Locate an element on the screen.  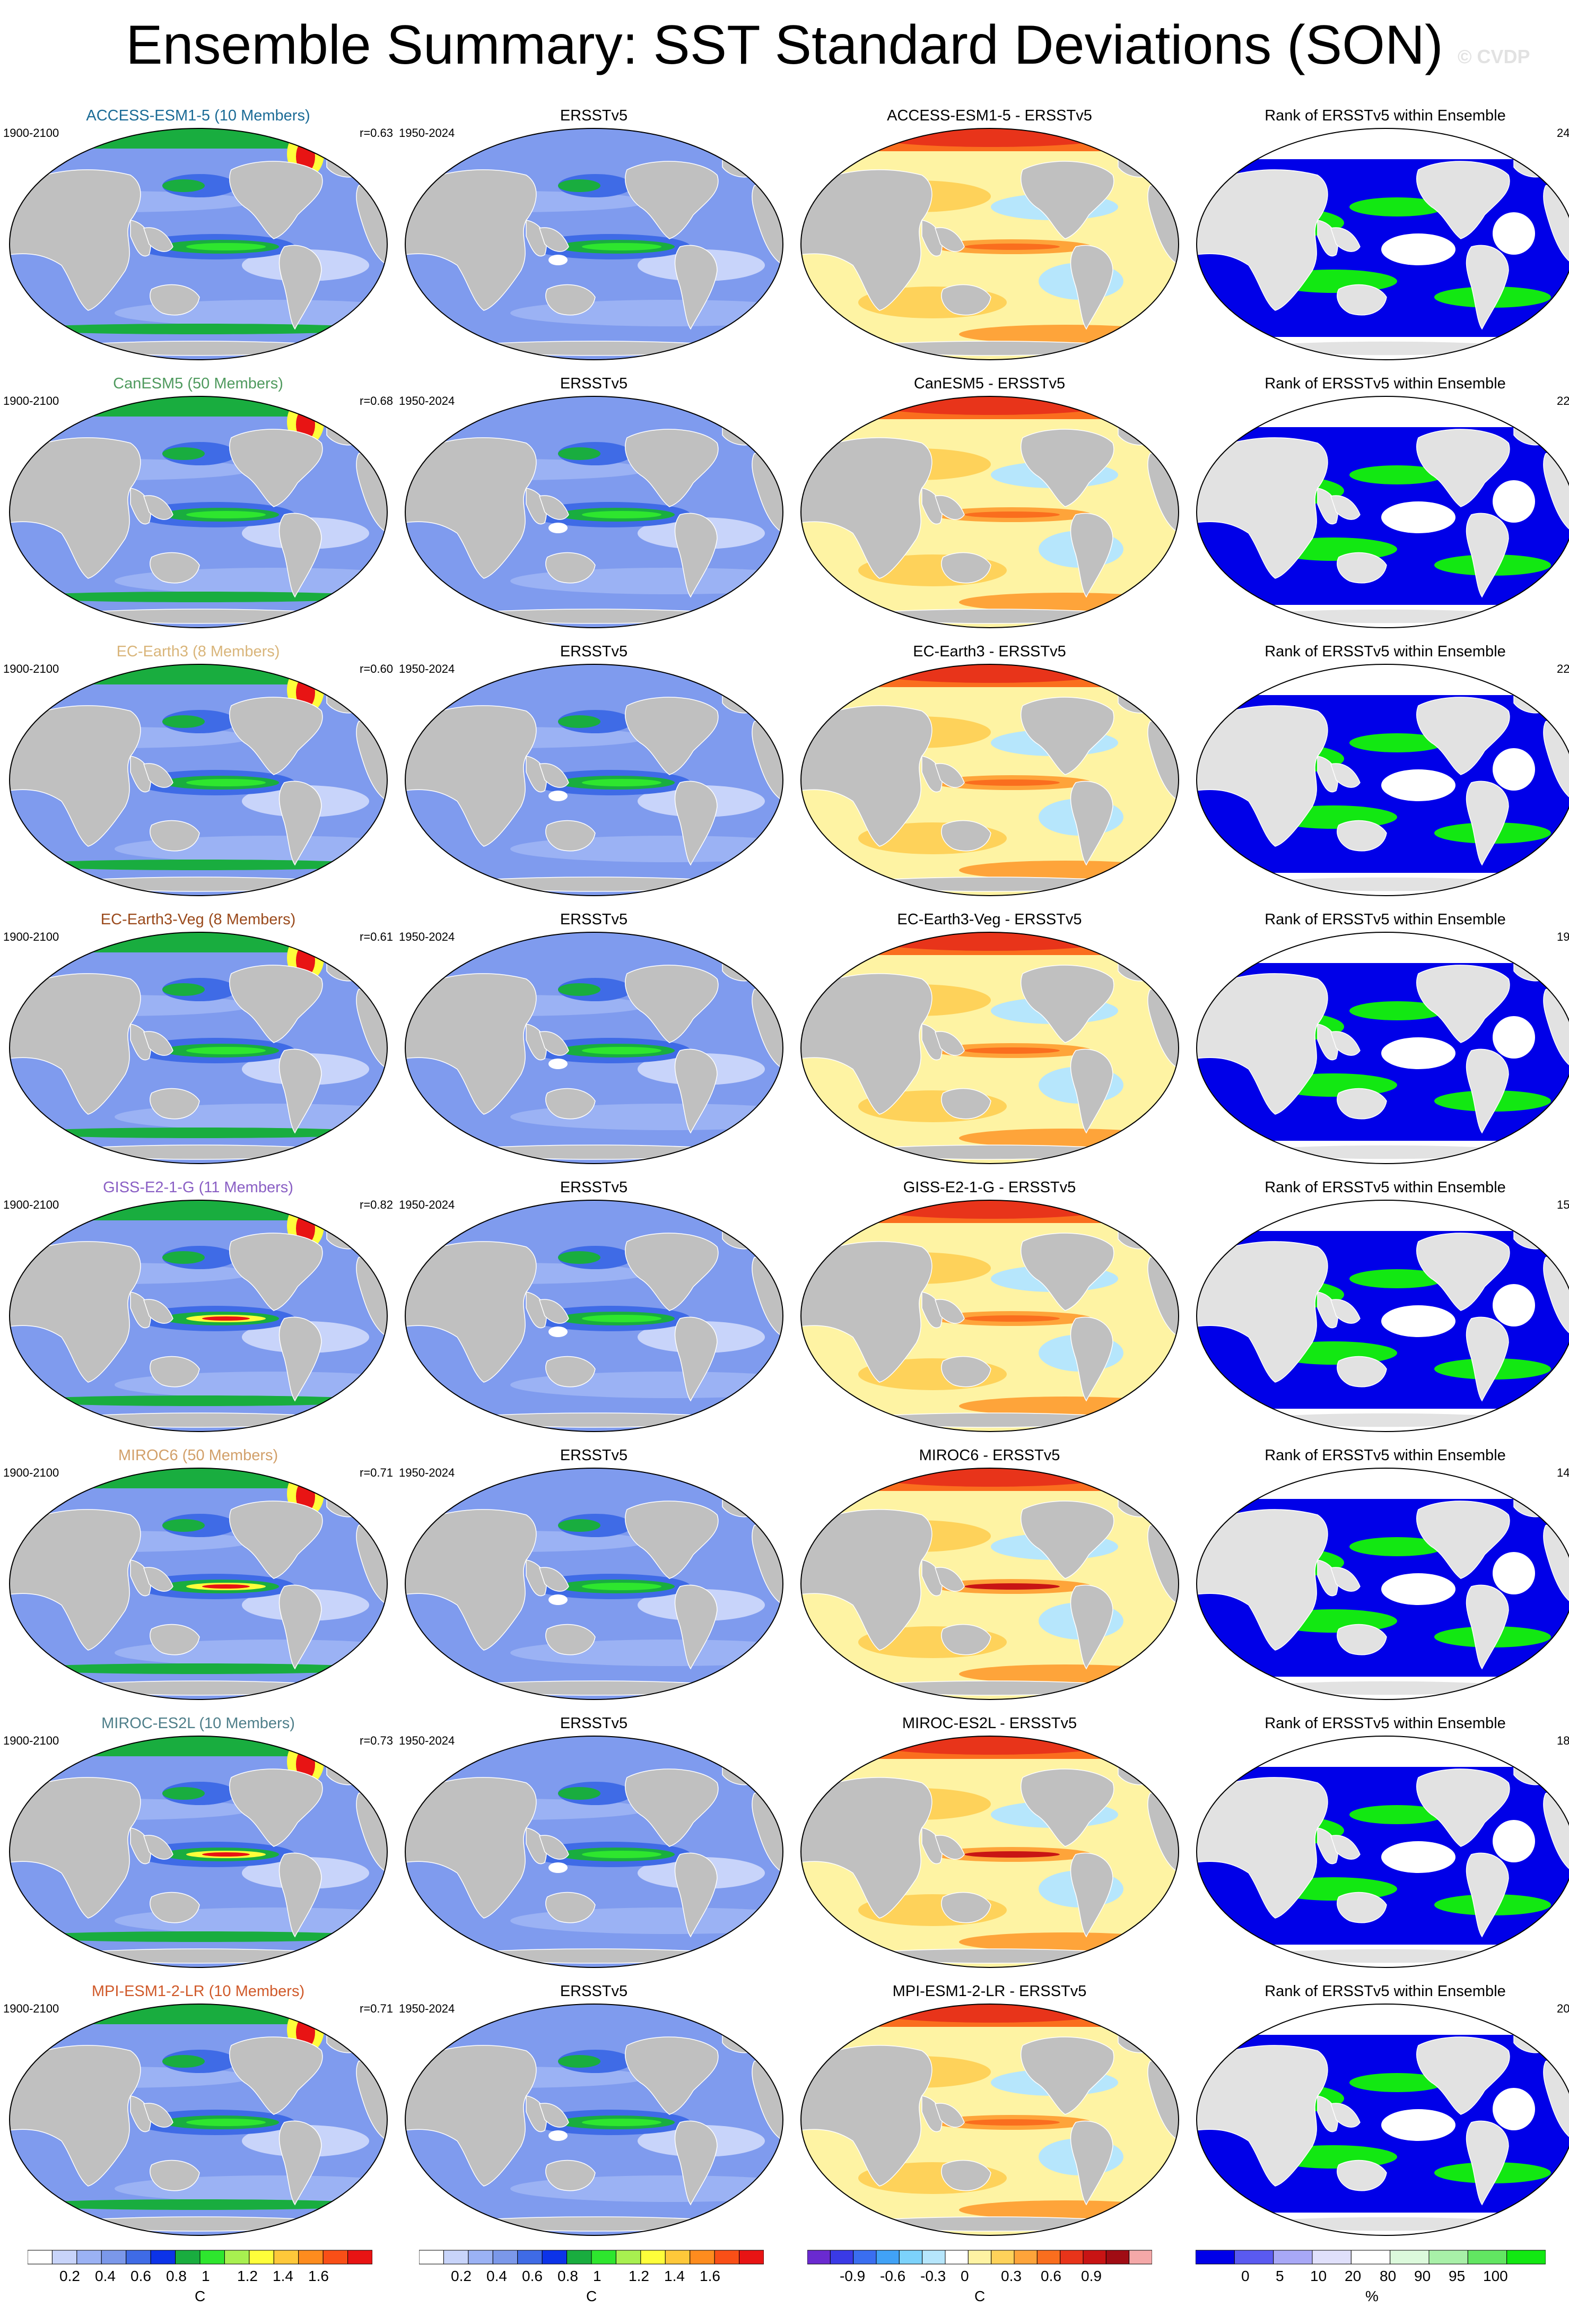
colorbar-tick-label: 1.4 is located at coordinates (674, 2276).